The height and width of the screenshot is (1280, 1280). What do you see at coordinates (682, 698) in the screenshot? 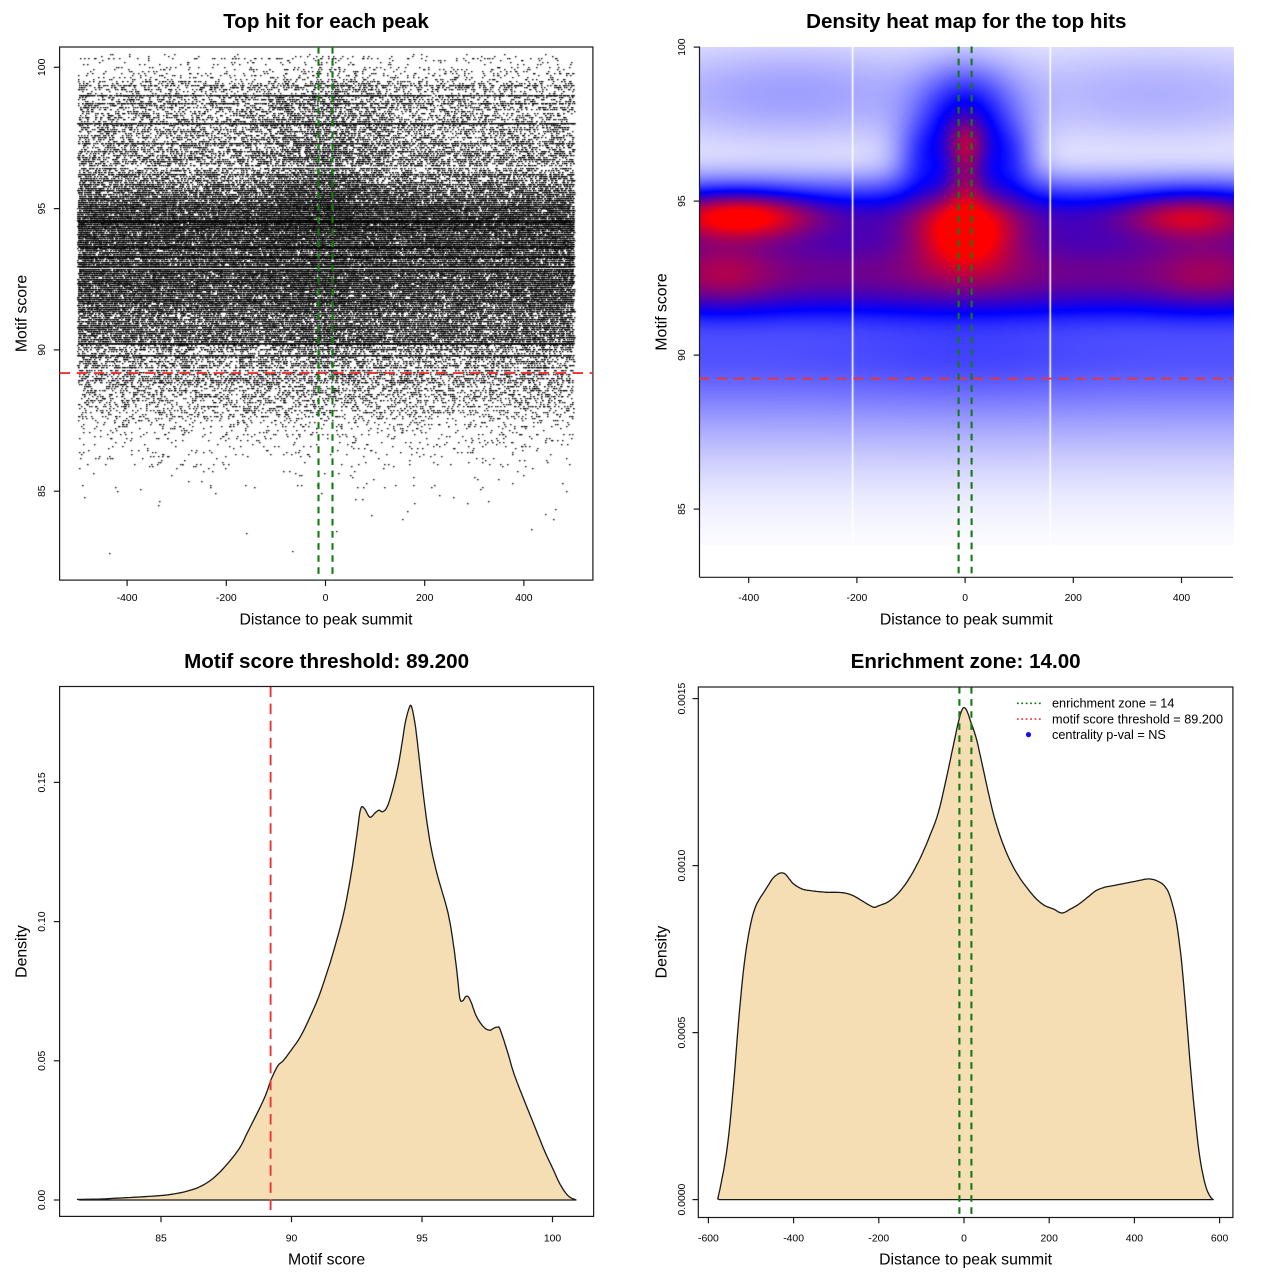
I see `svg-text: 0.0015` at bounding box center [682, 698].